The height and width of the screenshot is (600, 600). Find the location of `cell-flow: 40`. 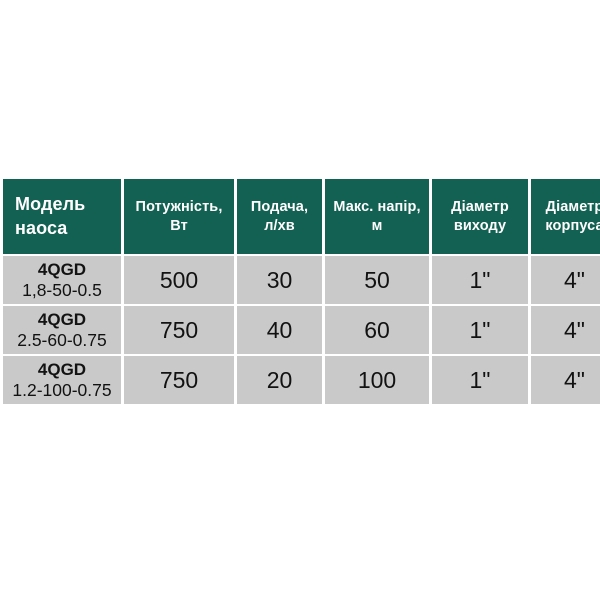

cell-flow: 40 is located at coordinates (279, 330).